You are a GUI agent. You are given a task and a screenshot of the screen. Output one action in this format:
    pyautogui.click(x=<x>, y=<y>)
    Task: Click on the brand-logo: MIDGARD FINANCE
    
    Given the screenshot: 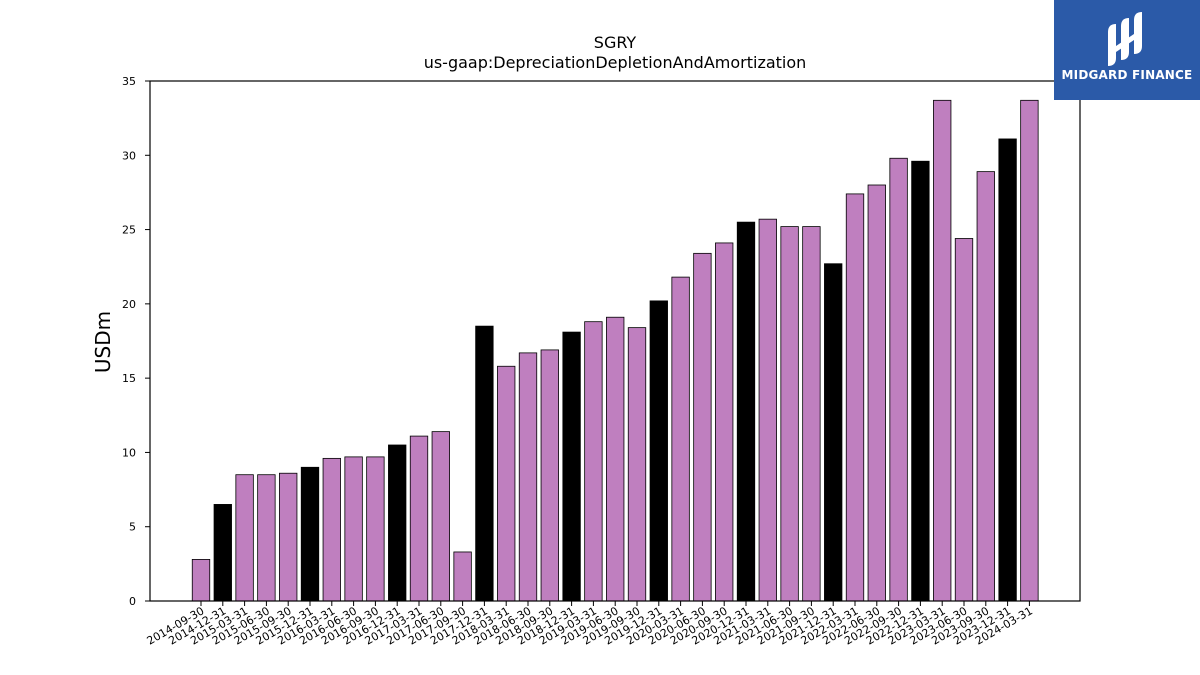 What is the action you would take?
    pyautogui.click(x=1127, y=50)
    